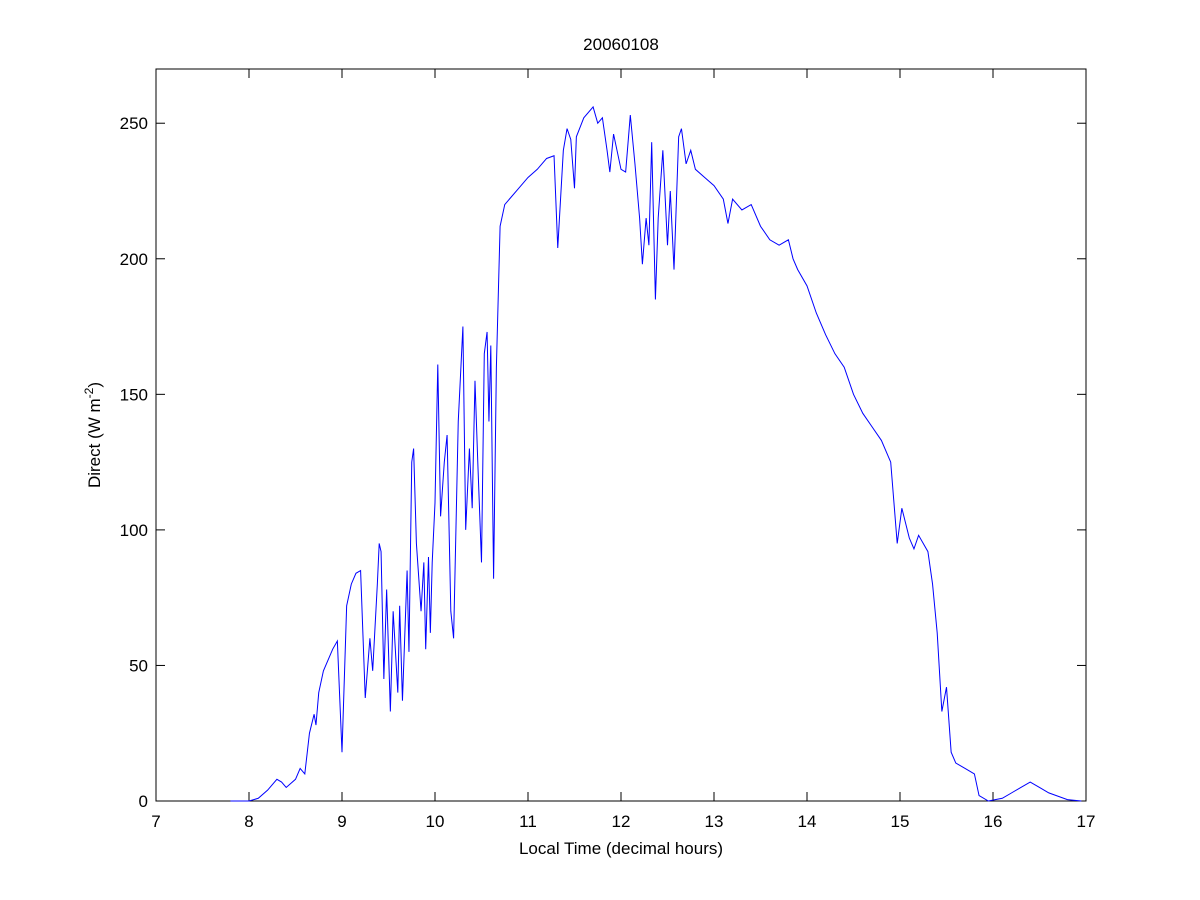  What do you see at coordinates (134, 259) in the screenshot?
I see `y-tick-label: 200` at bounding box center [134, 259].